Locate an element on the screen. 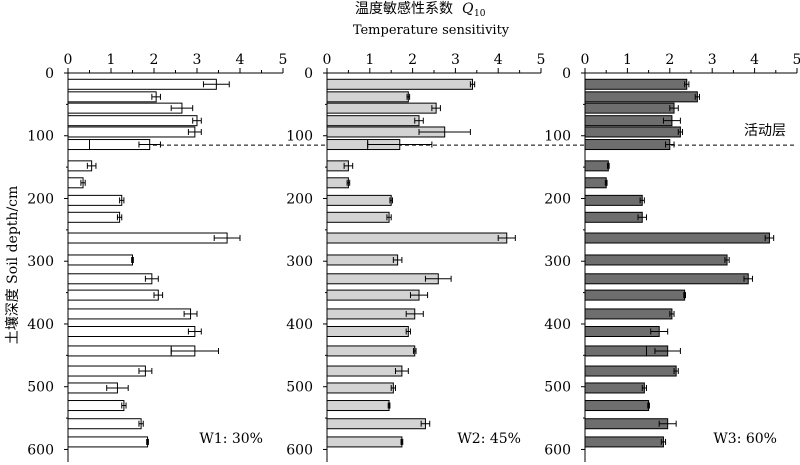 The width and height of the screenshot is (800, 465). y-axis-label: 土壤深度 Soil depth/cm is located at coordinates (12, 265).